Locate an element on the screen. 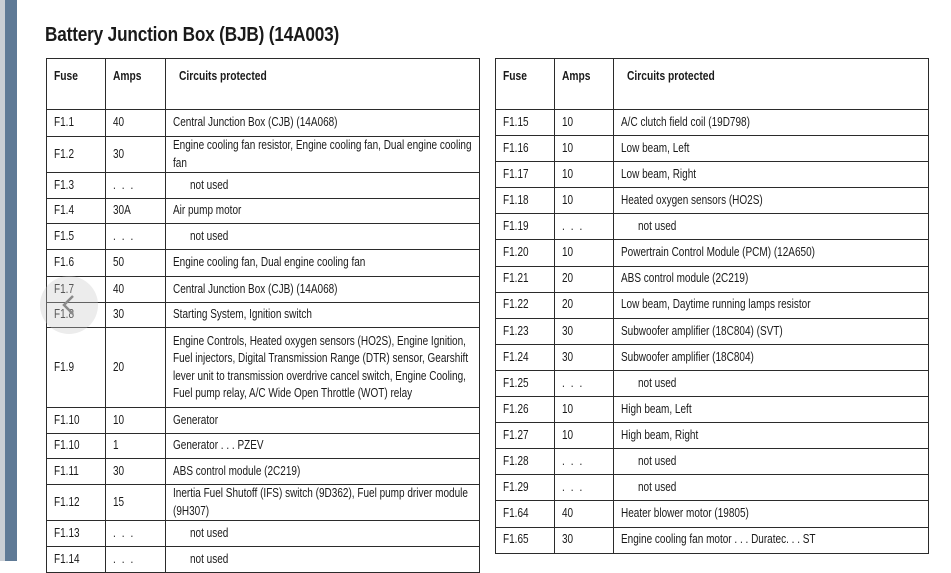 This screenshot has height=573, width=951. cell-fuse: F1.12 is located at coordinates (76, 502).